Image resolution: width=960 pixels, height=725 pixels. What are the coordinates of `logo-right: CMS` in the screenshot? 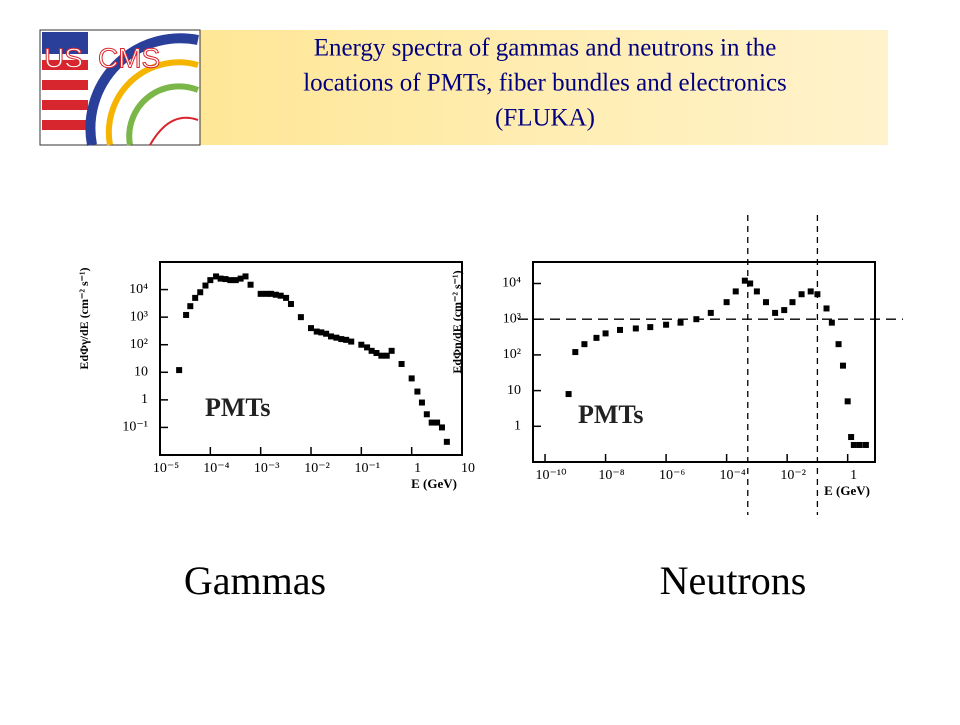 It's located at (129, 57).